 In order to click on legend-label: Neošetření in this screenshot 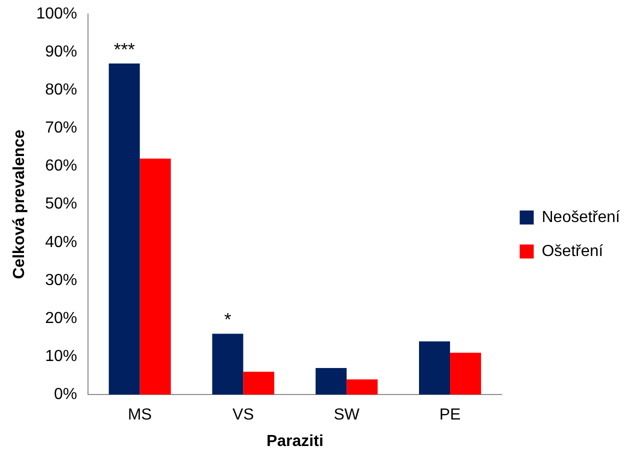, I will do `click(581, 217)`.